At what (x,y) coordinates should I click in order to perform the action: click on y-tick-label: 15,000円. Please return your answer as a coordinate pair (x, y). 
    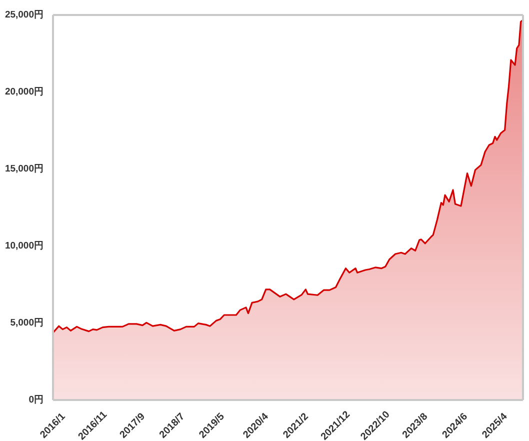
    Looking at the image, I should click on (24, 169).